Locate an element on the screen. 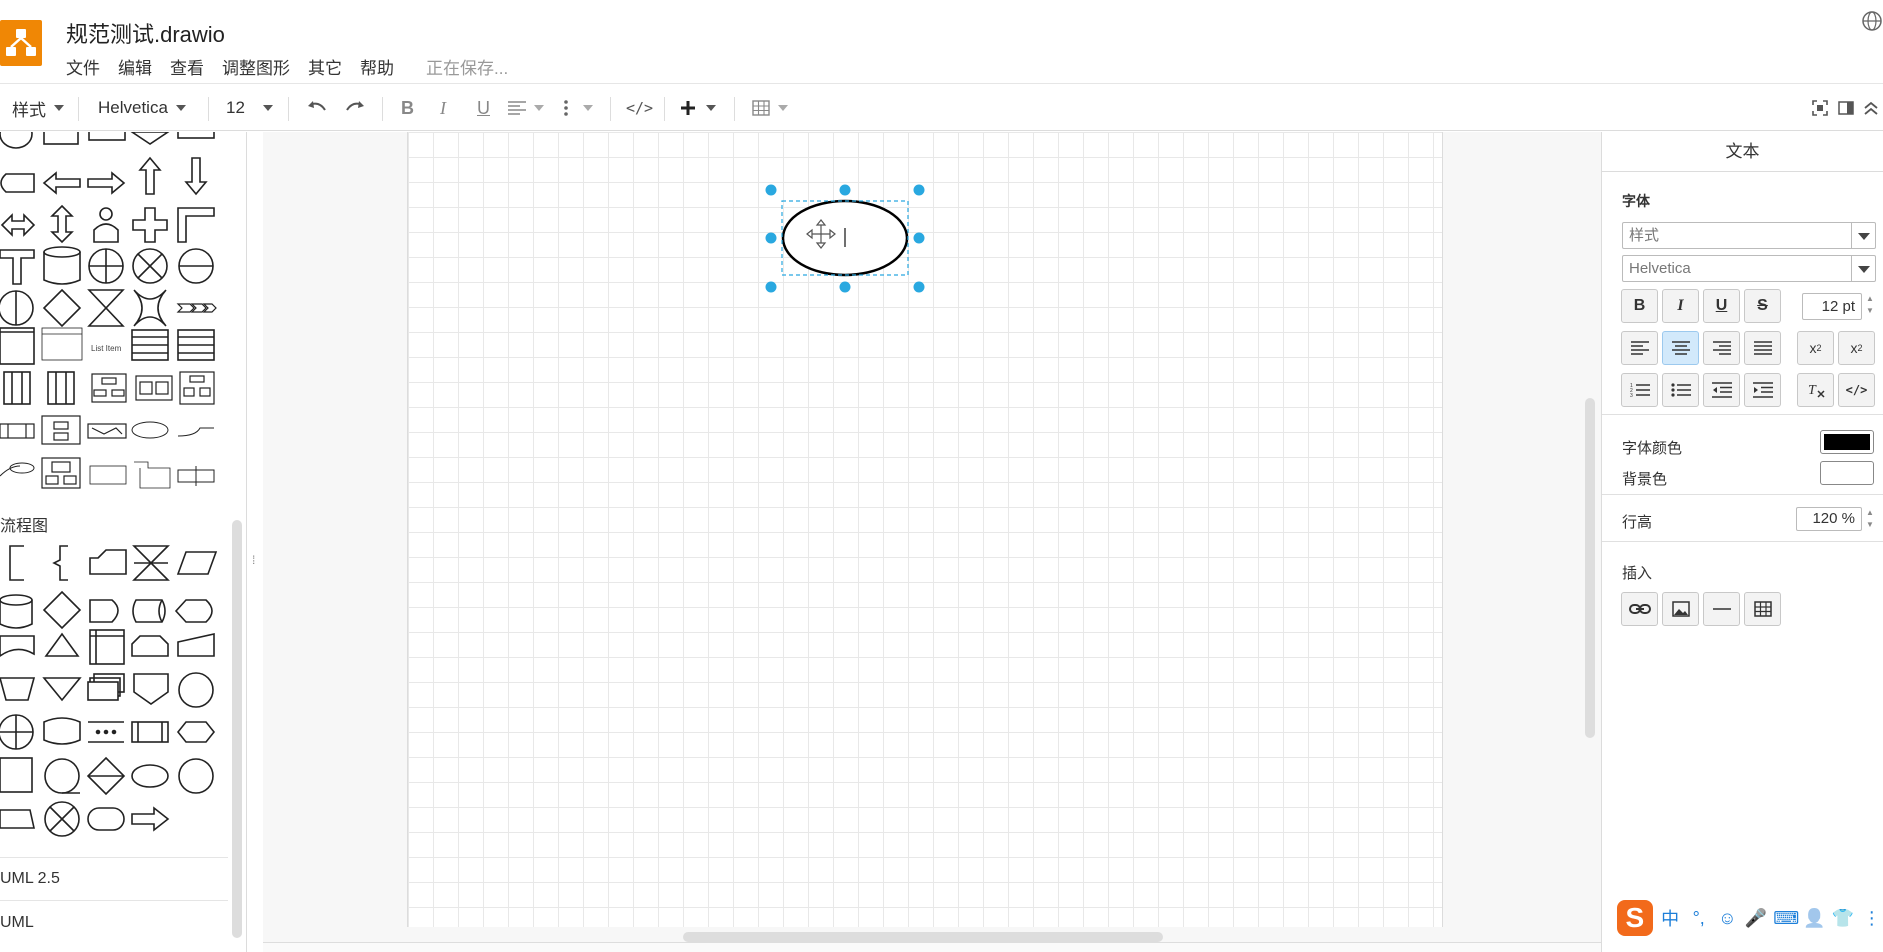  sidebar-scrollbar is located at coordinates (237, 729).